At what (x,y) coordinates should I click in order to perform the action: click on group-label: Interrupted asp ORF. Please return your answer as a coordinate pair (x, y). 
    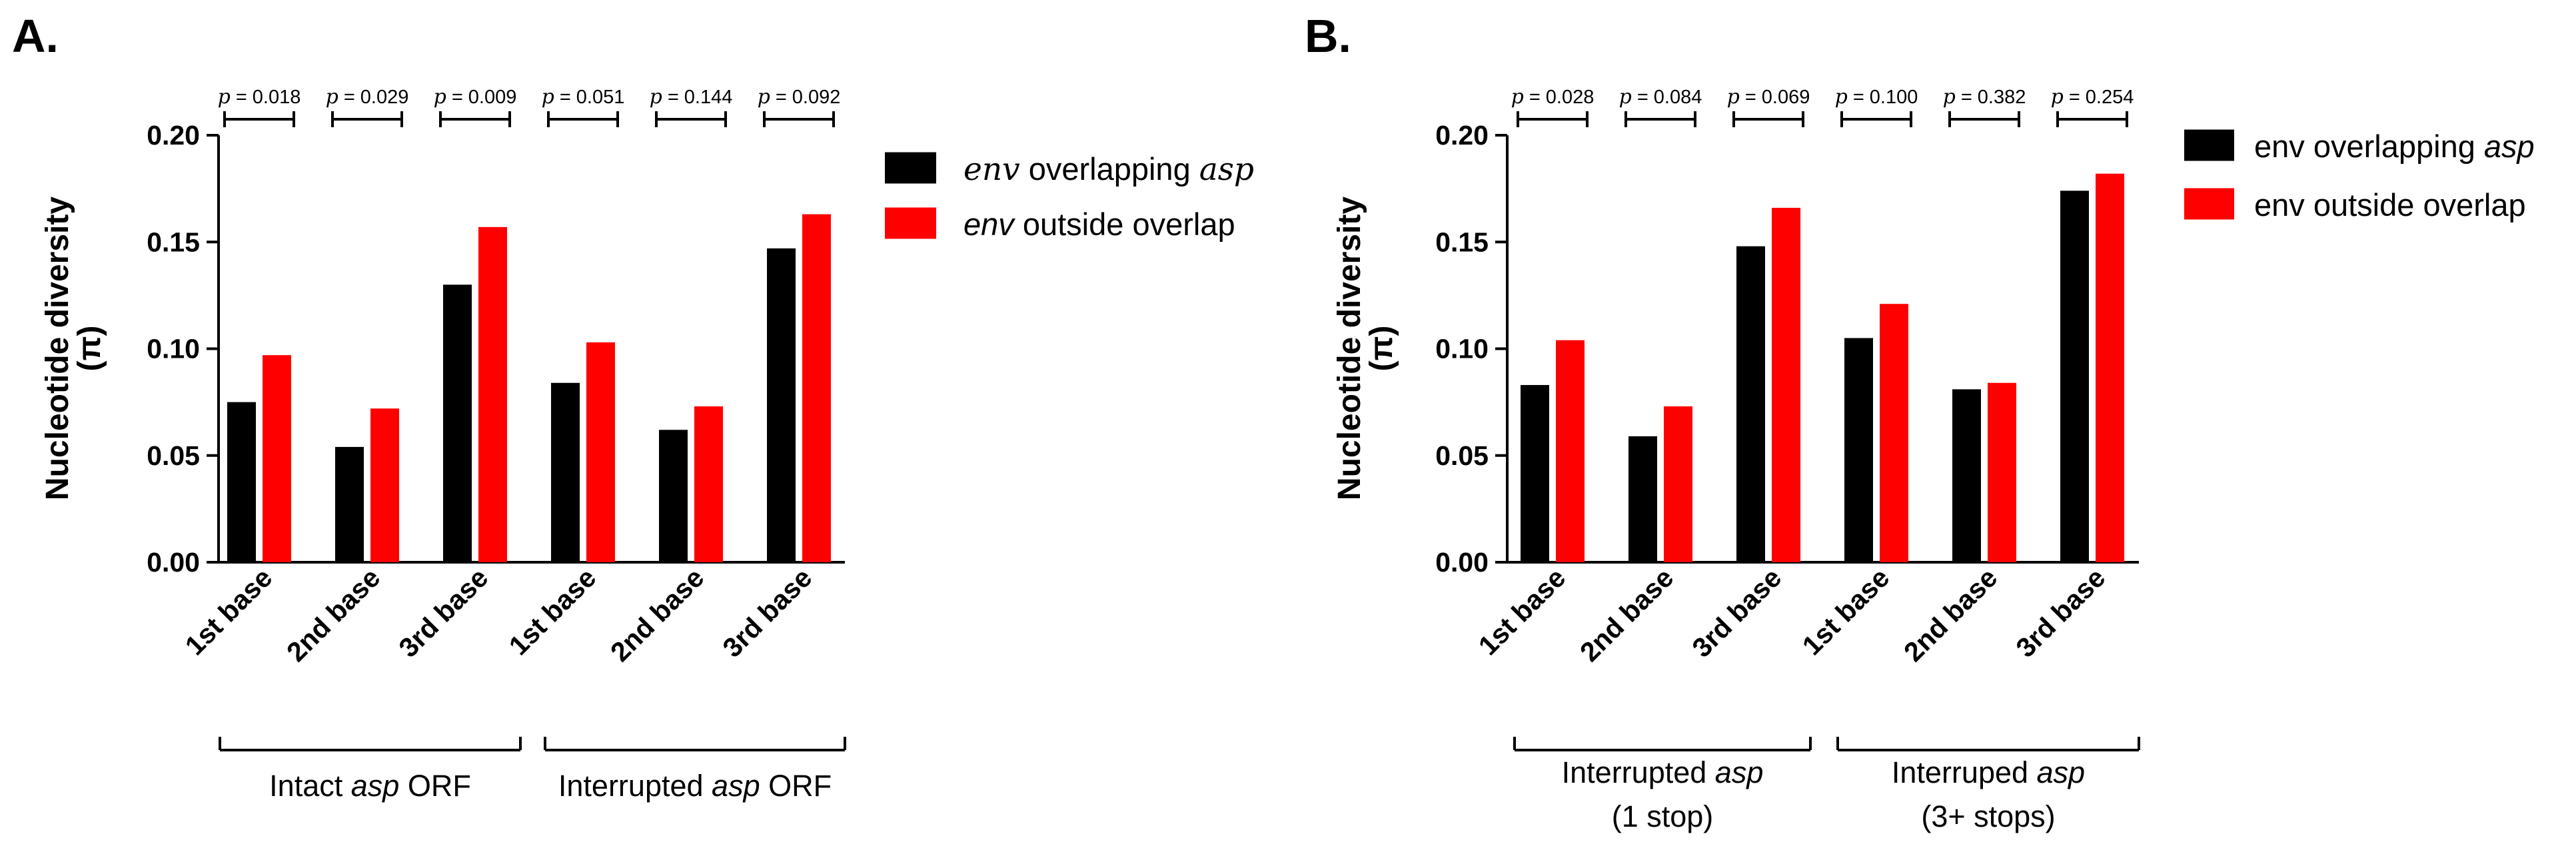
    Looking at the image, I should click on (695, 786).